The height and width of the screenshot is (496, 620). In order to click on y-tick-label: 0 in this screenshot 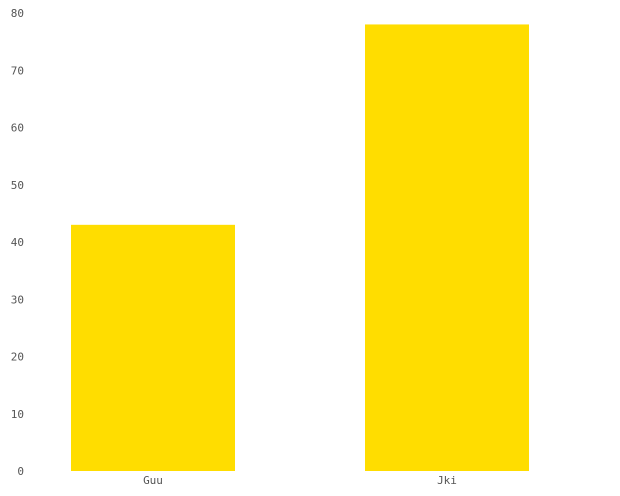, I will do `click(20, 471)`.